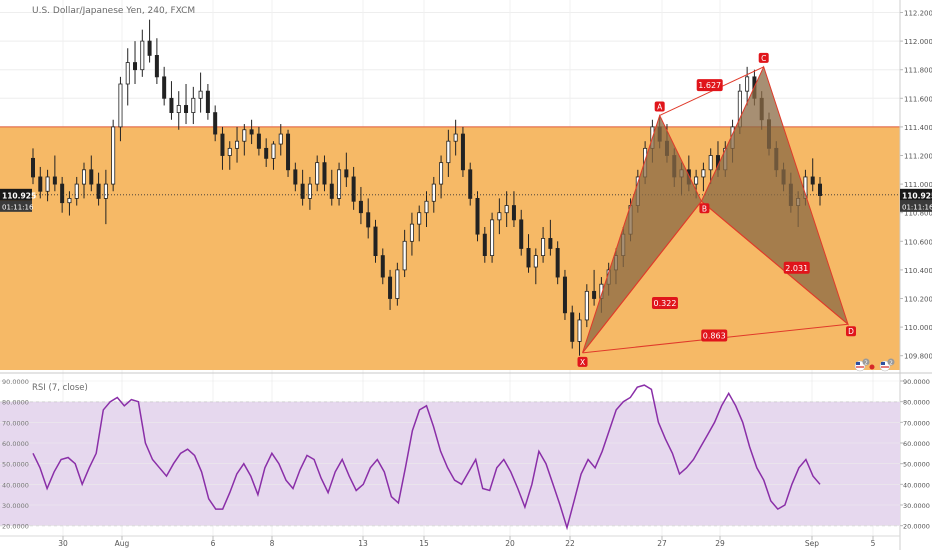 Image resolution: width=932 pixels, height=550 pixels. I want to click on time-tick-label: 29, so click(720, 543).